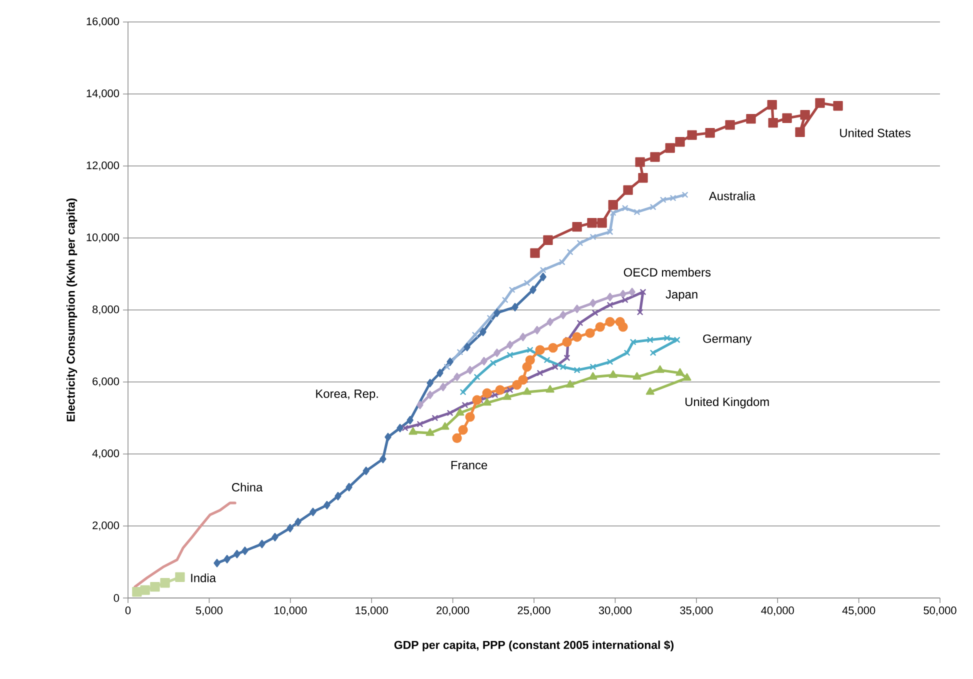 This screenshot has height=679, width=973. What do you see at coordinates (940, 611) in the screenshot?
I see `x-tick-label: 50,000` at bounding box center [940, 611].